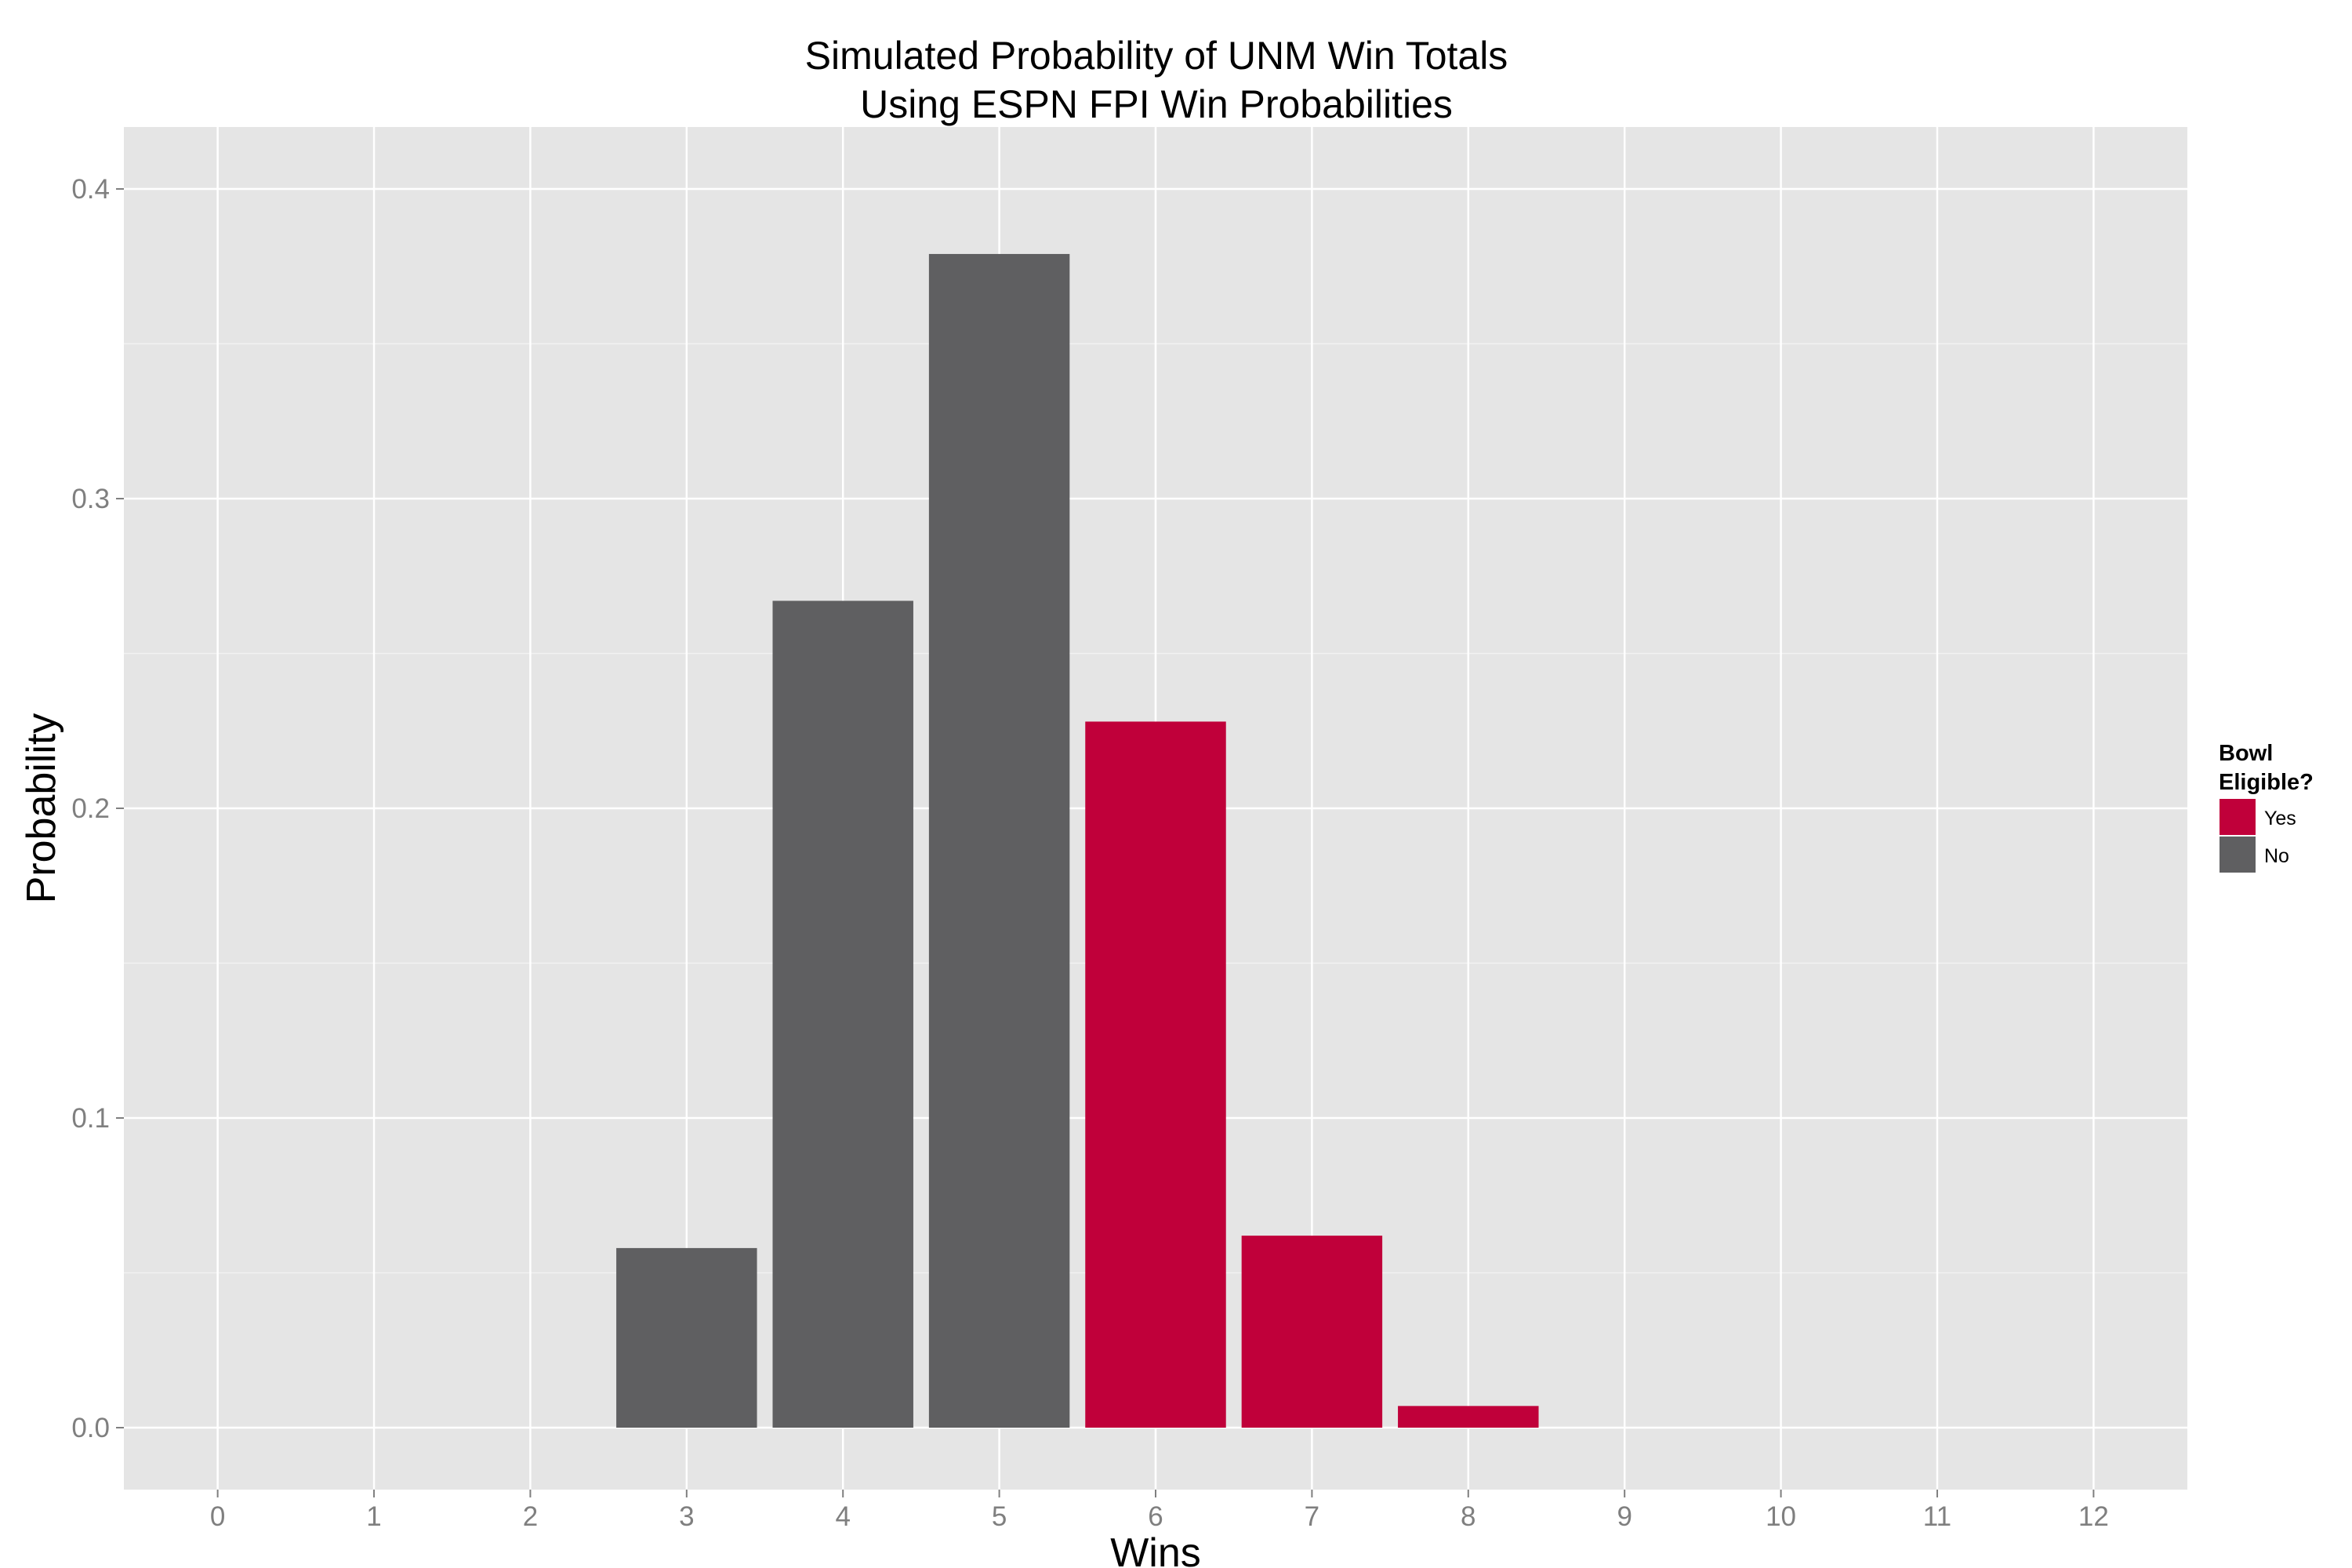 This screenshot has width=2352, height=1568. What do you see at coordinates (842, 1516) in the screenshot?
I see `x-tick-label: 4` at bounding box center [842, 1516].